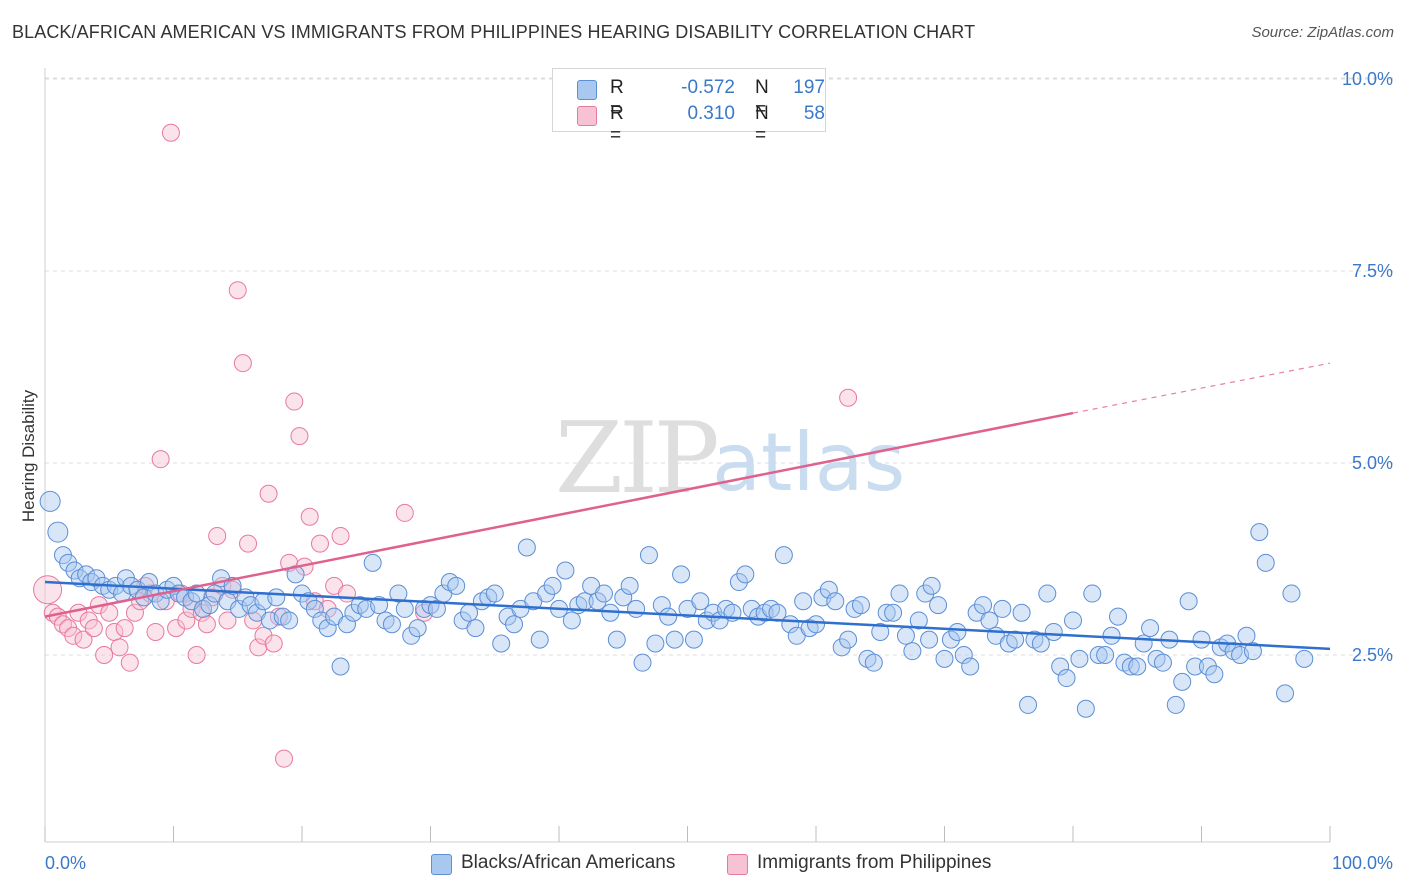  Describe the element at coordinates (719, 863) in the screenshot. I see `x-tick-labels: 0.0% 100.0%` at that location.